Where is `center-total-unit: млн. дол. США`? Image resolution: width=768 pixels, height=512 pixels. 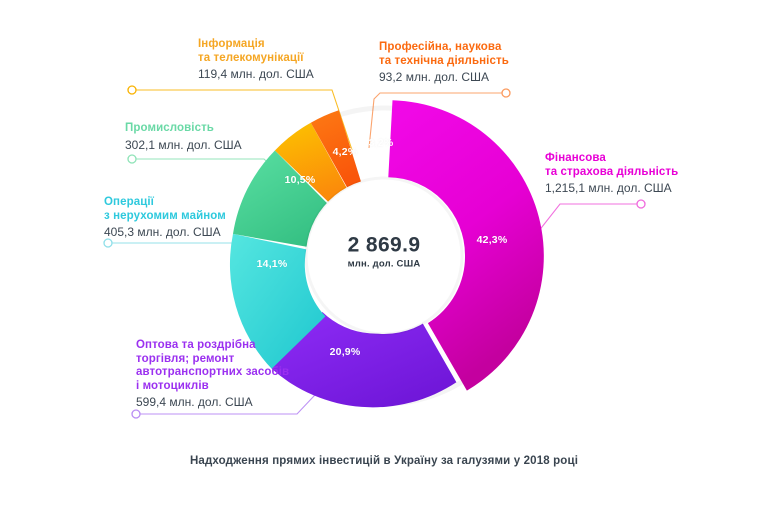 center-total-unit: млн. дол. США is located at coordinates (384, 264).